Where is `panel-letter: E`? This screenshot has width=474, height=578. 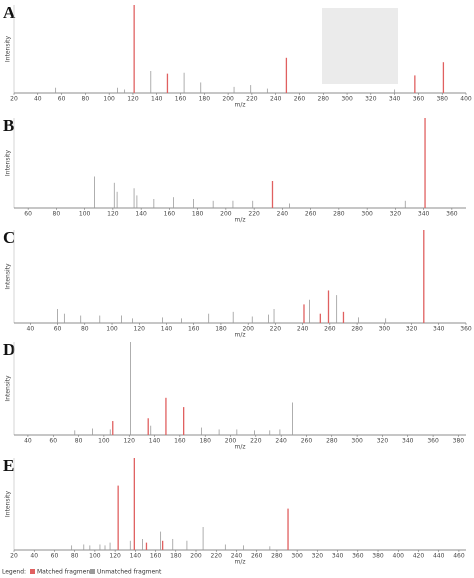 panel-letter: E is located at coordinates (8, 465).